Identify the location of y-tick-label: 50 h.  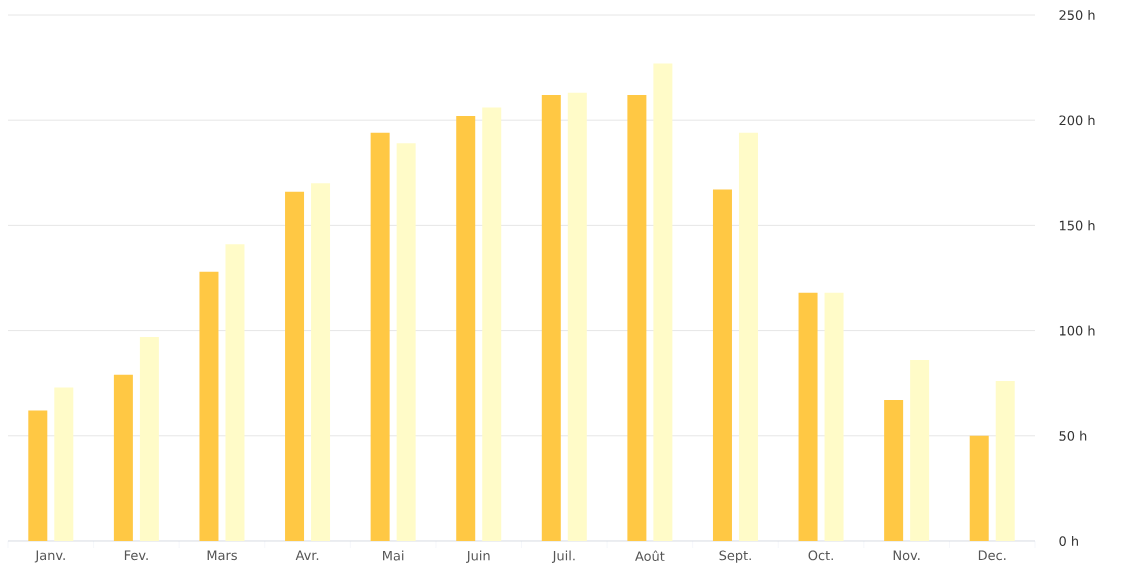
(1073, 435).